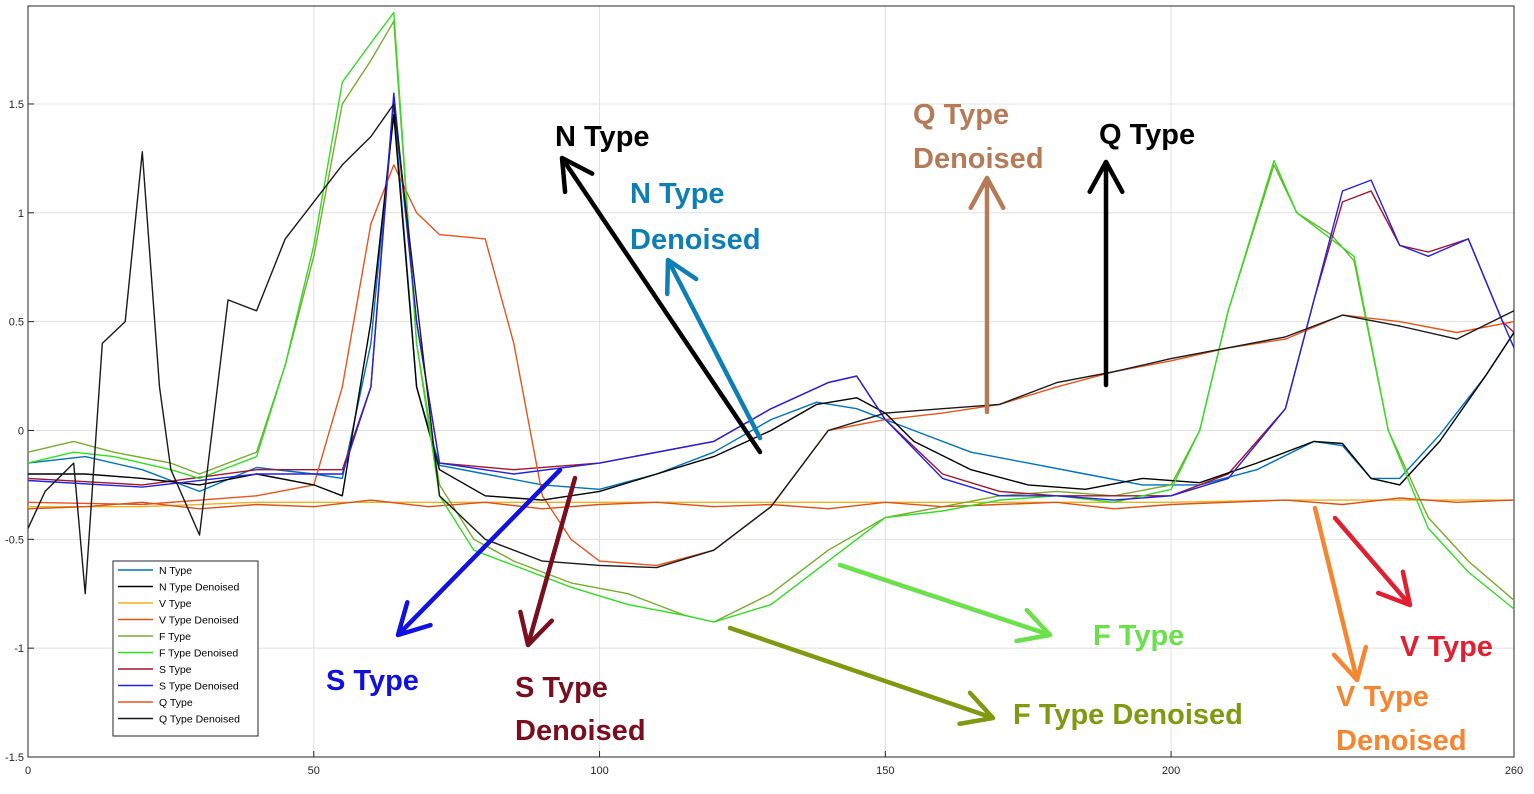 This screenshot has width=1534, height=794. Describe the element at coordinates (1171, 771) in the screenshot. I see `x-tick-label: 200` at that location.